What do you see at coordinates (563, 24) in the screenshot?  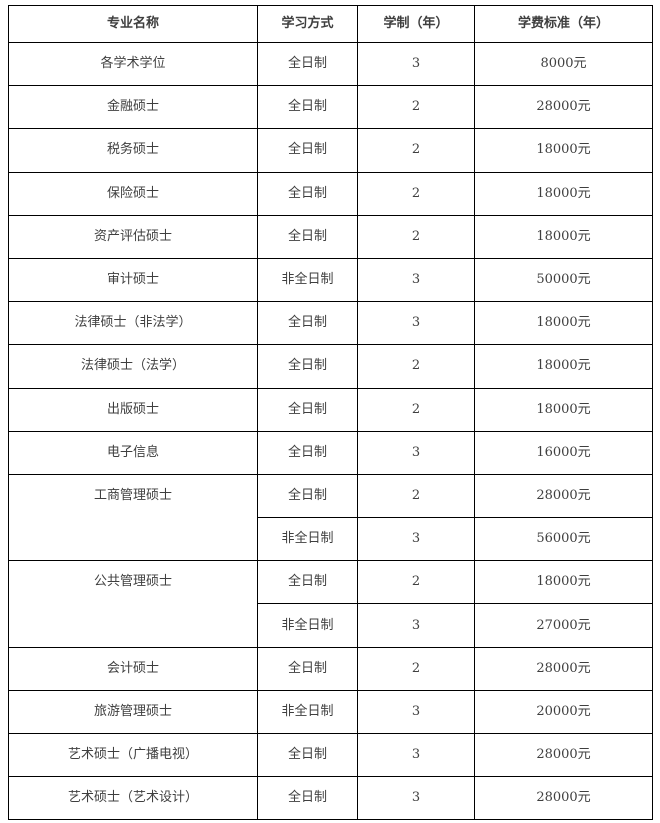 I see `column-header-fee: 学费标准（年）` at bounding box center [563, 24].